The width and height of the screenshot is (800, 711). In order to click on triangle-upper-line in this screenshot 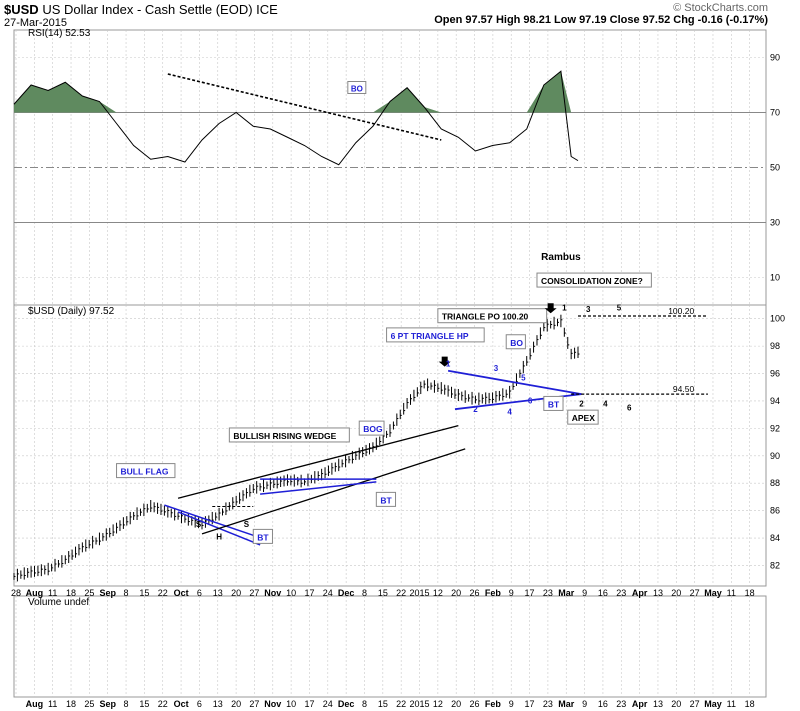, I will do `click(514, 382)`.